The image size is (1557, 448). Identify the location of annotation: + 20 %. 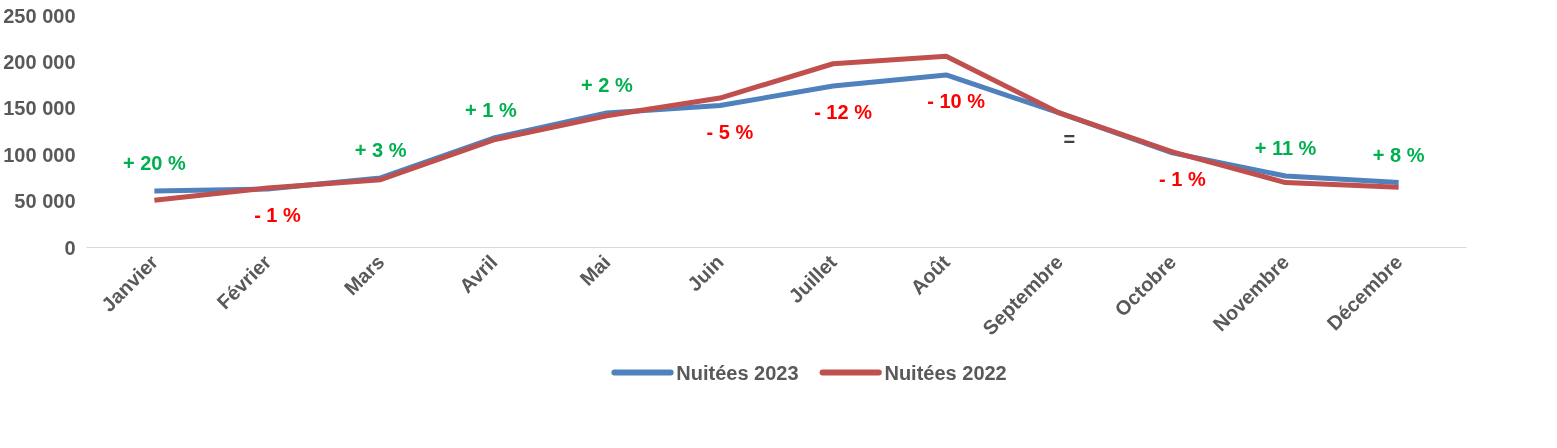
(154, 162).